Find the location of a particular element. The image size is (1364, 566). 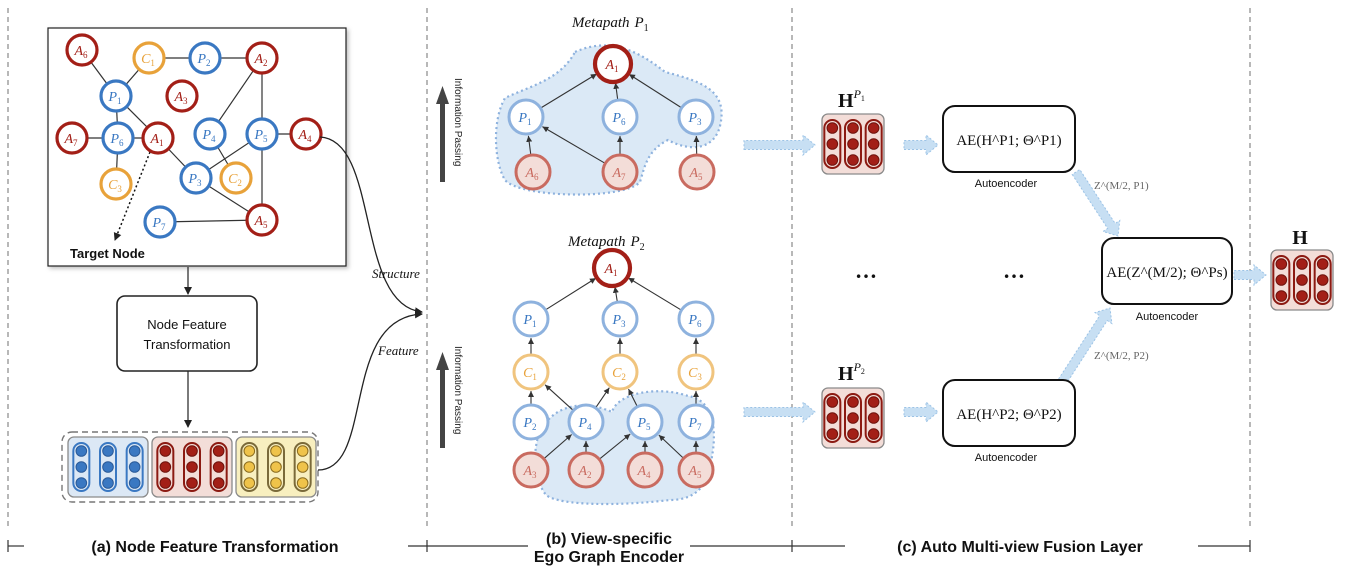

metapath1-root-sub: 1 is located at coordinates (616, 69).